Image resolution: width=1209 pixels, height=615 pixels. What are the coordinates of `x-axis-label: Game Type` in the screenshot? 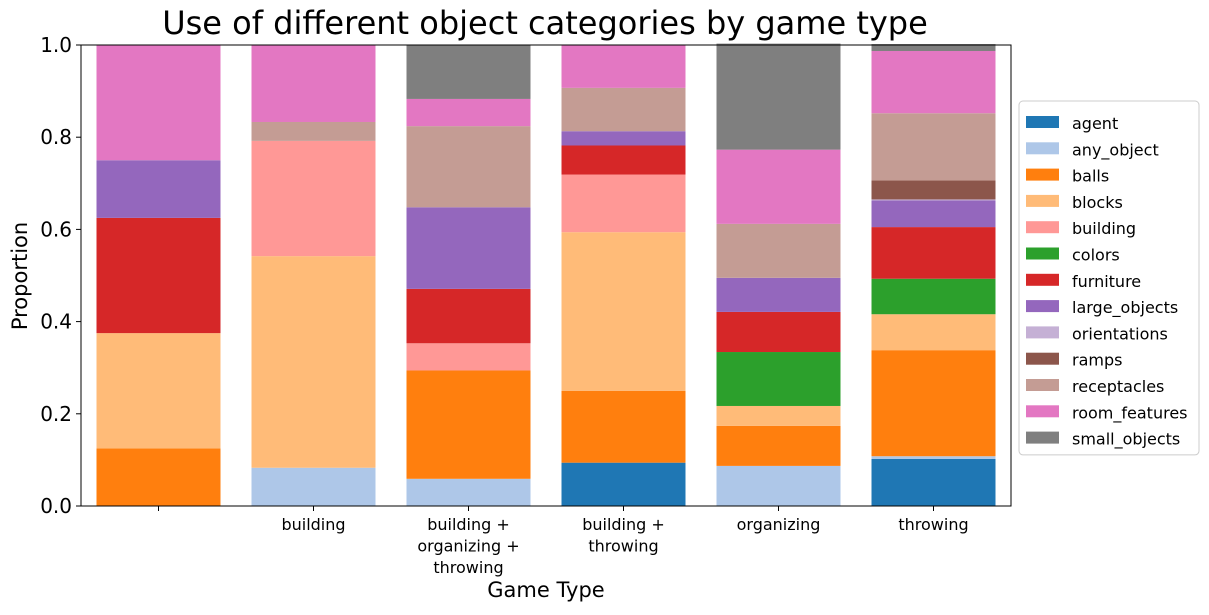 It's located at (545, 590).